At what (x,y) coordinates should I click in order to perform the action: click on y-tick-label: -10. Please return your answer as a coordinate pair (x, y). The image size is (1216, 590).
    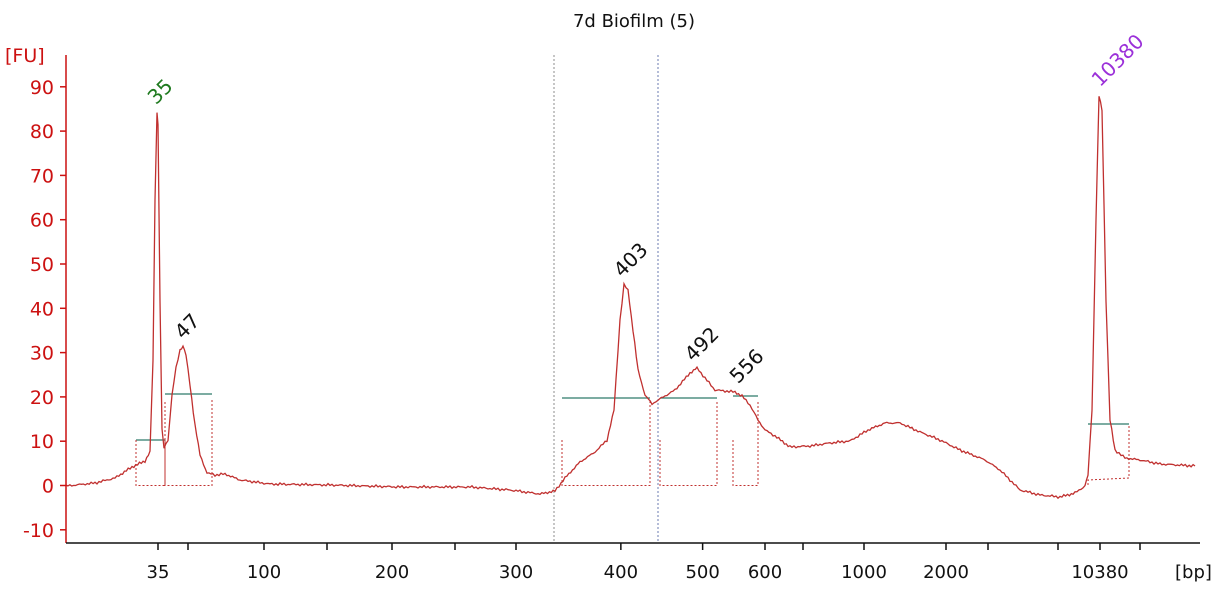
    Looking at the image, I should click on (38, 531).